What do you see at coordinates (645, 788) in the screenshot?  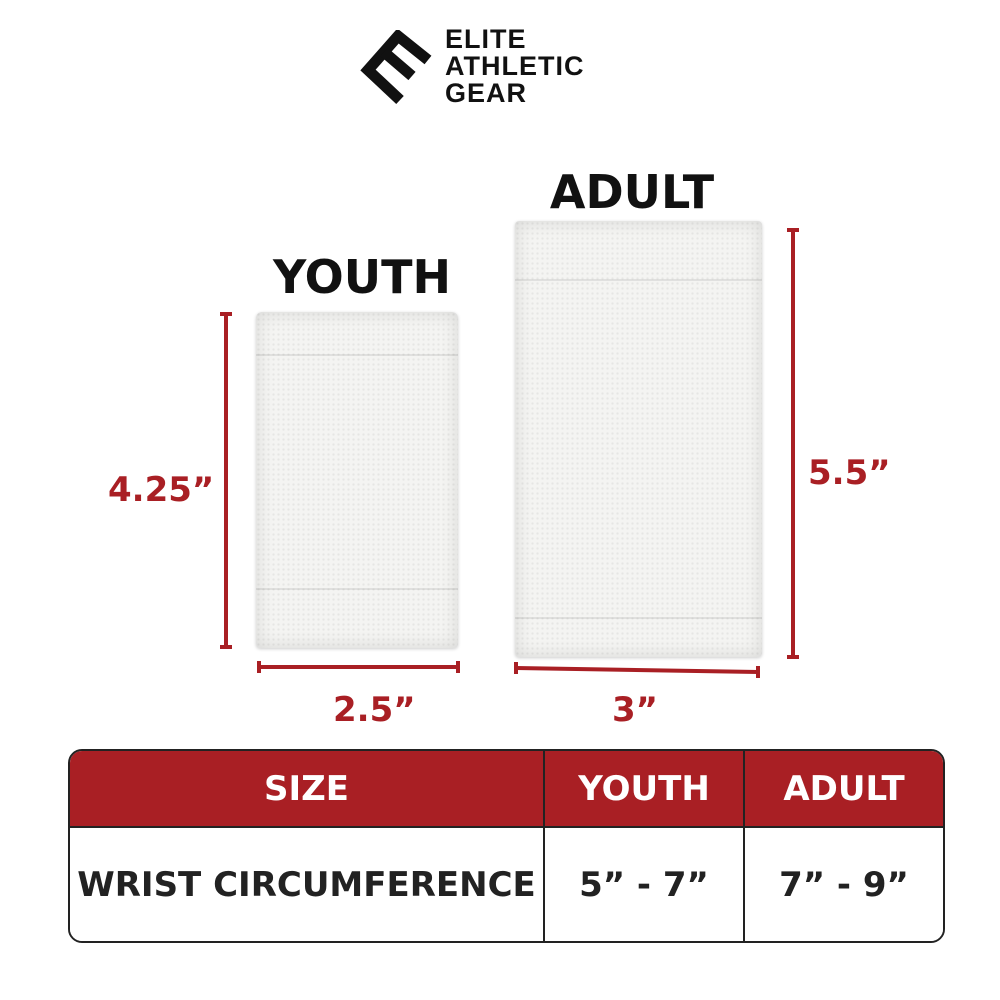 I see `header-youth: YOUTH` at bounding box center [645, 788].